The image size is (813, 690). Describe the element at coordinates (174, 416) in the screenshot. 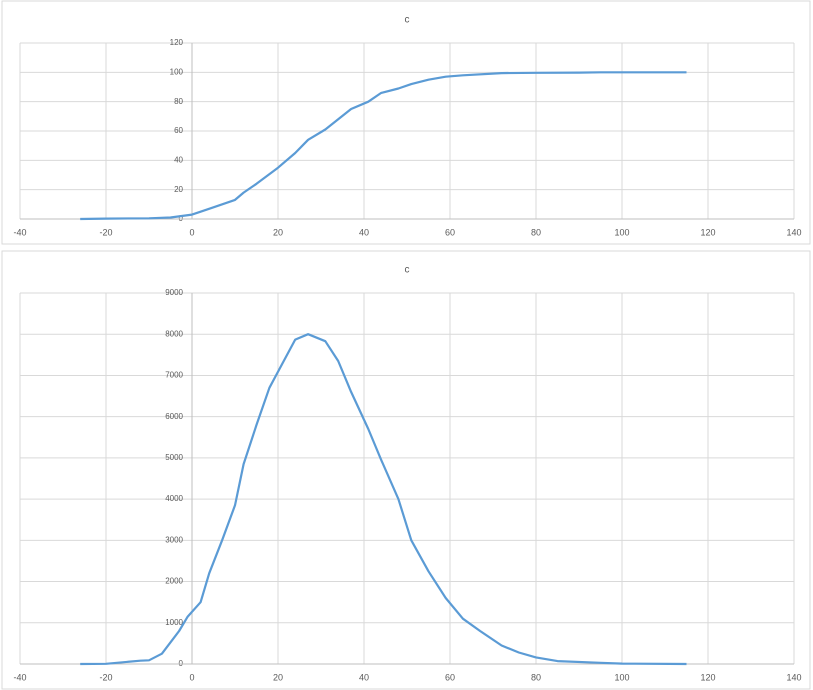

I see `y-tick-label: 6000` at that location.